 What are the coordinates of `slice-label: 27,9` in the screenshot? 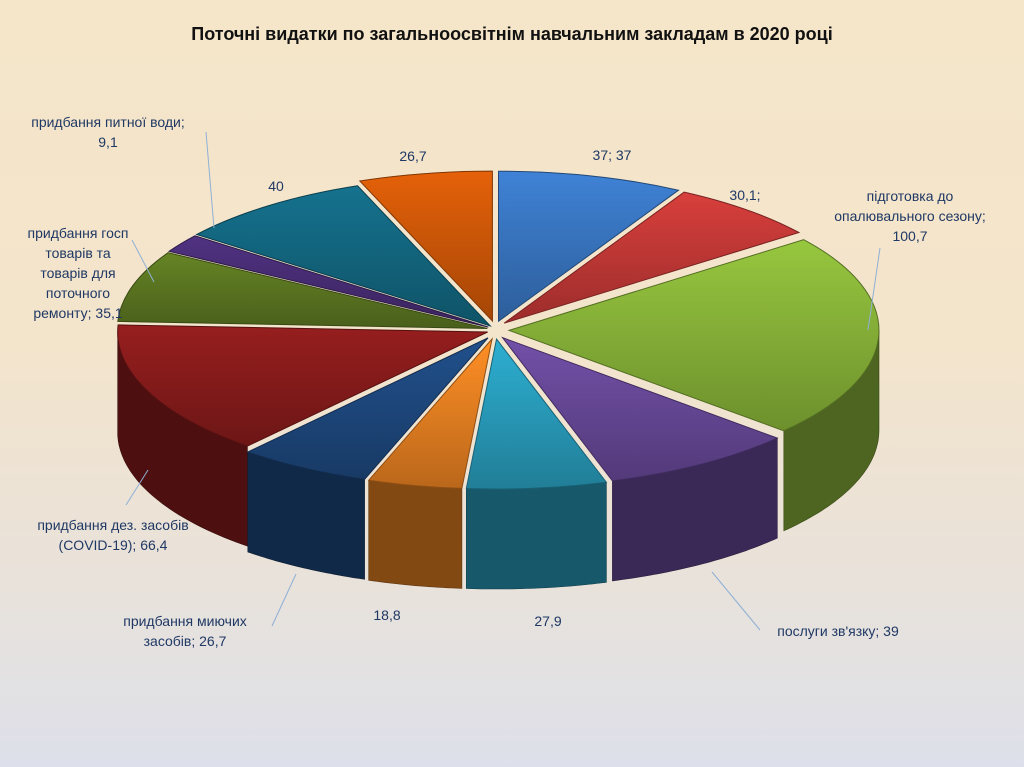 It's located at (547, 621).